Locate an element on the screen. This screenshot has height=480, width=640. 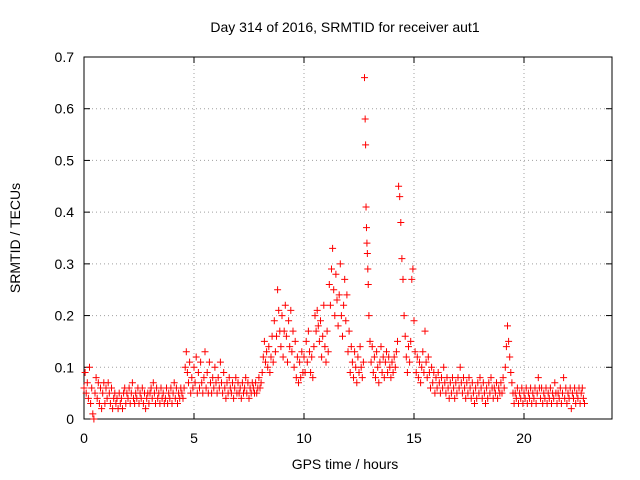
y-tick-label: 0.2 is located at coordinates (65, 316).